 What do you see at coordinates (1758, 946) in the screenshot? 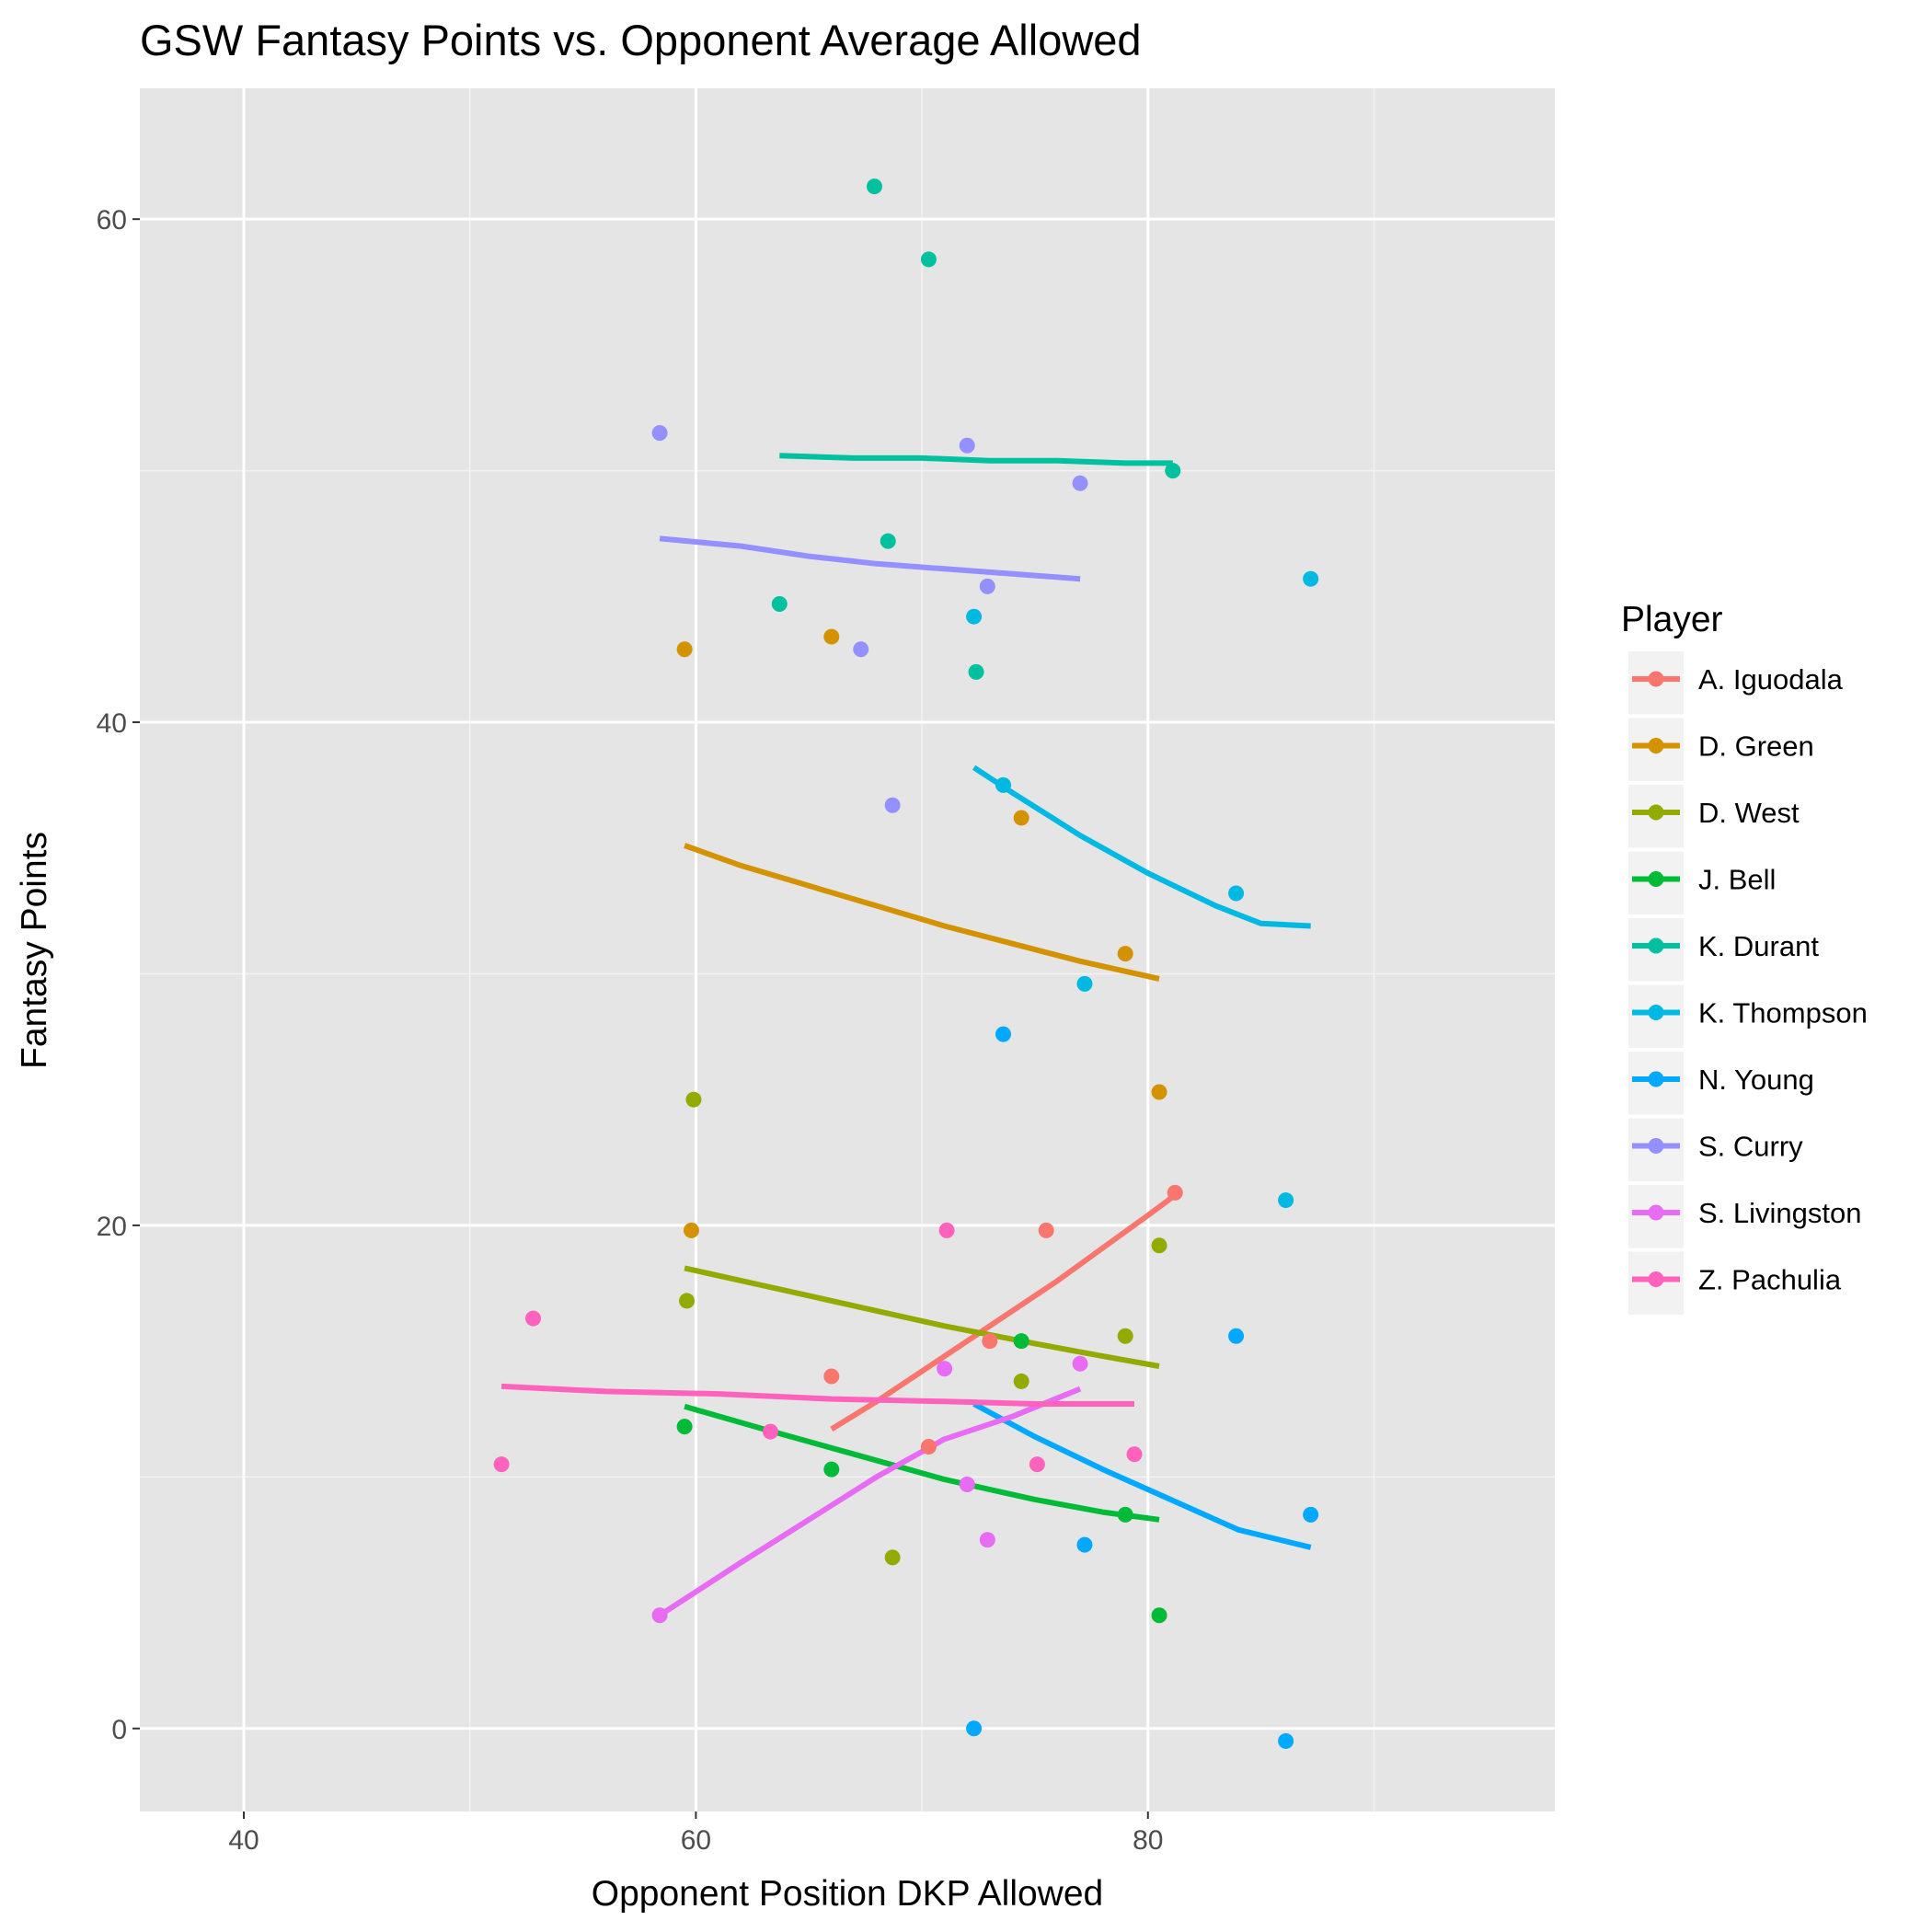
I see `legend-label: K. Durant` at bounding box center [1758, 946].